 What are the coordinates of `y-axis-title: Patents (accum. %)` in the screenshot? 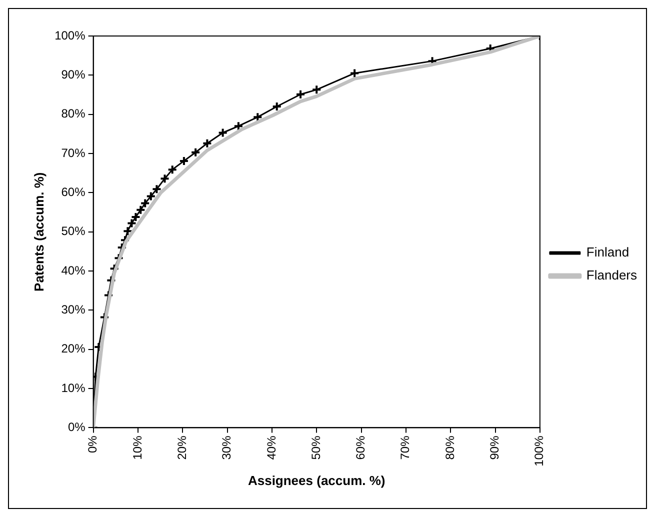 It's located at (38, 232).